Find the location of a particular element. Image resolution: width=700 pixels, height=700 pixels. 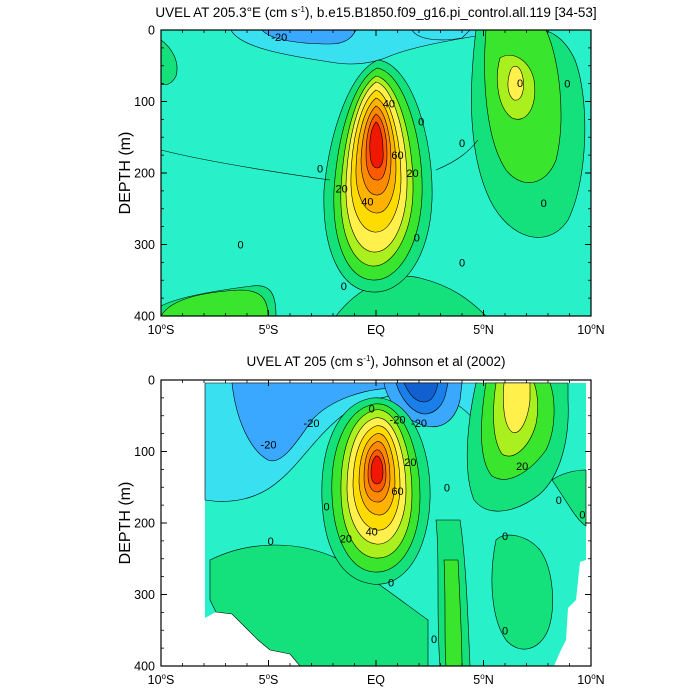

band-10-e is located at coordinates (522, 592).